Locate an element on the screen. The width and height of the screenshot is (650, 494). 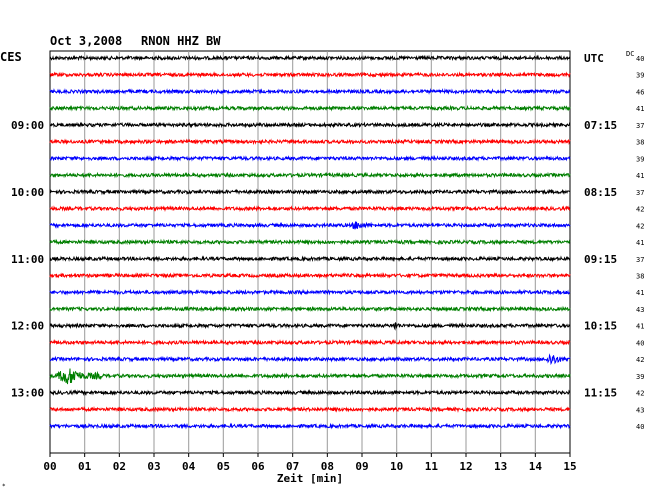
plot-station: RNON HHZ BW is located at coordinates (181, 41).